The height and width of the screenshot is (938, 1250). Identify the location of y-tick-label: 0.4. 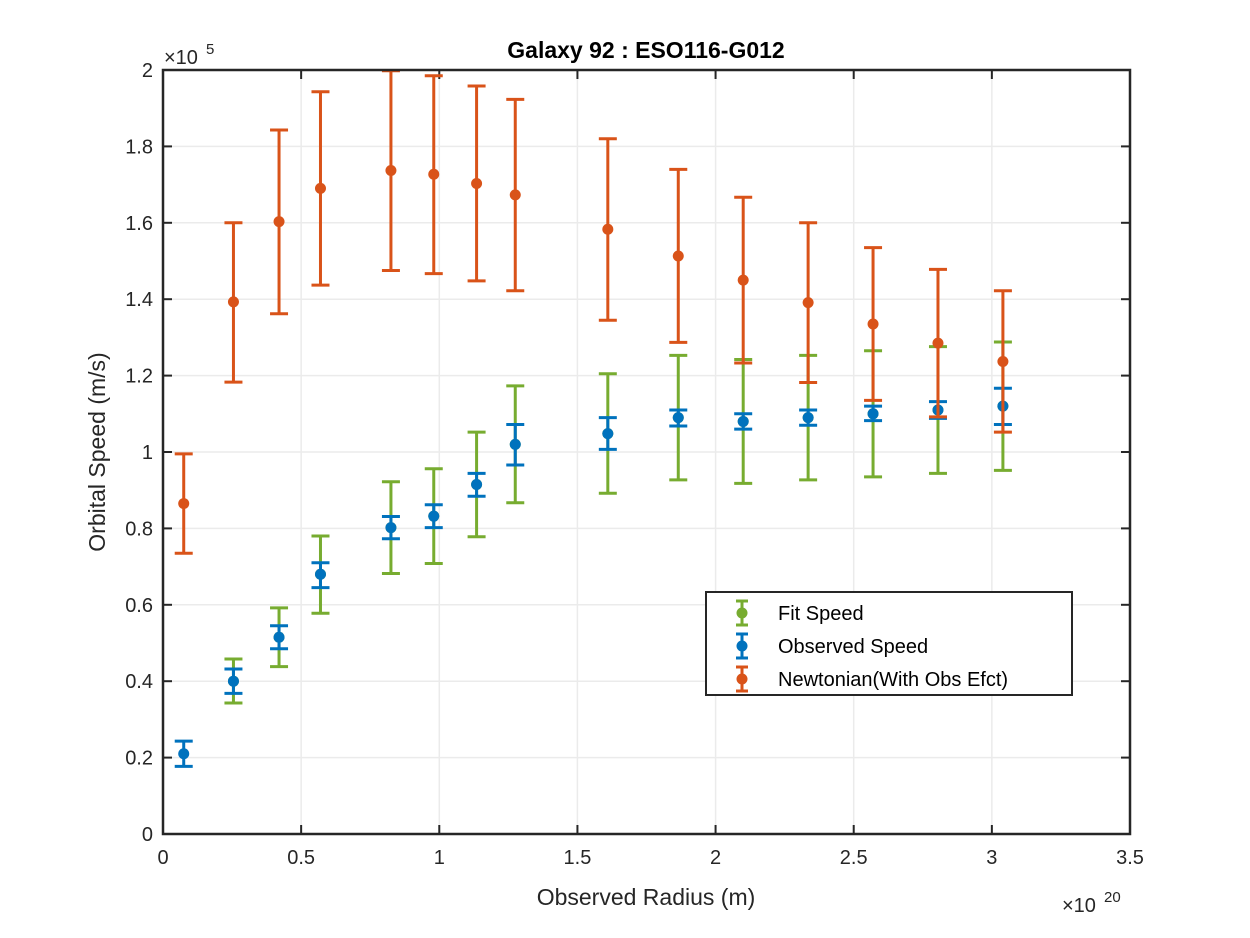
(139, 682).